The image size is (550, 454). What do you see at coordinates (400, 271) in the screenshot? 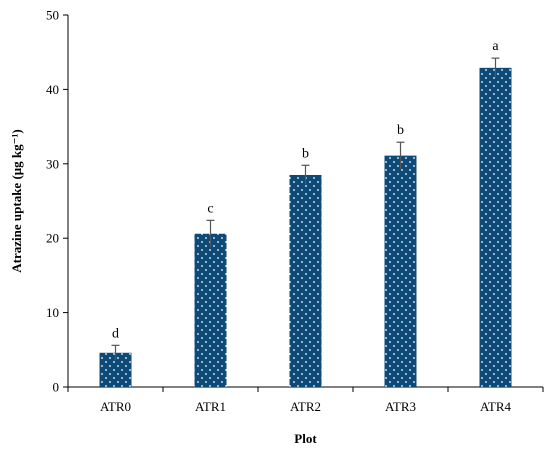
I see `bar-atr3` at bounding box center [400, 271].